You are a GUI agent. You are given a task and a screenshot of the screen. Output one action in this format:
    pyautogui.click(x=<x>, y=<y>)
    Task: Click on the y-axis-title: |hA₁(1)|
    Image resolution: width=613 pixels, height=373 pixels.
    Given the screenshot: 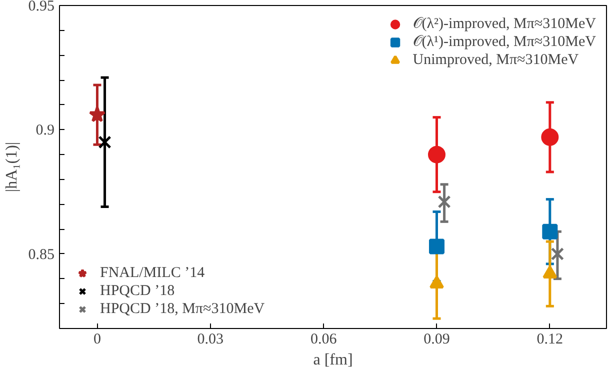 What is the action you would take?
    pyautogui.click(x=11, y=167)
    